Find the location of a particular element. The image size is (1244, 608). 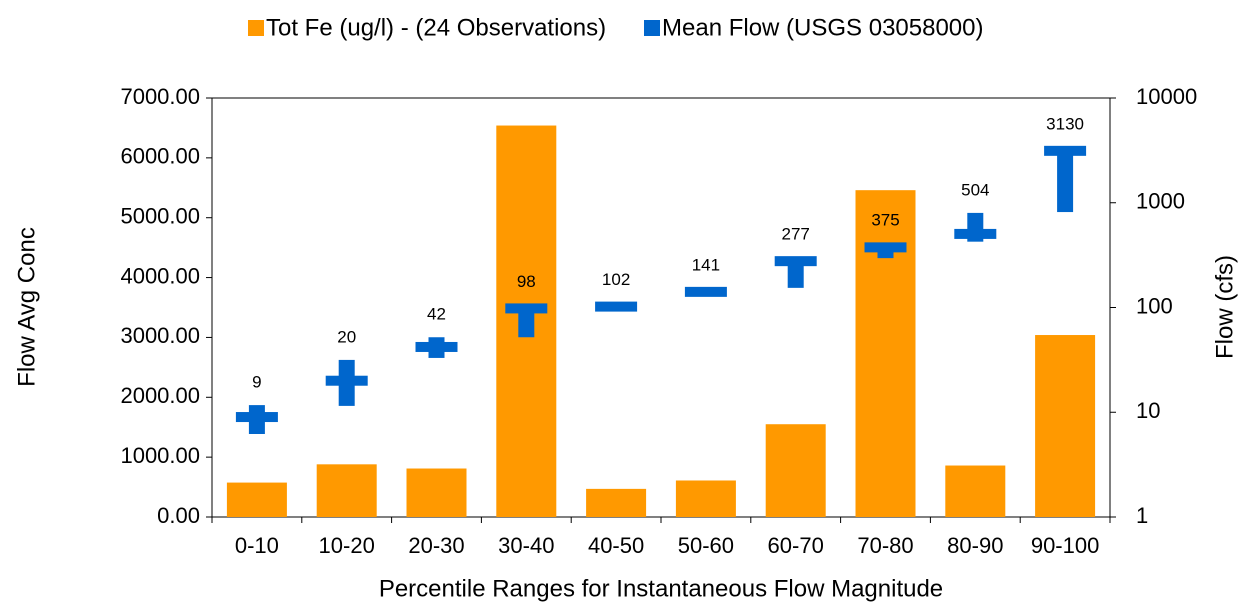

flow-value-label: 3130 is located at coordinates (1065, 123).